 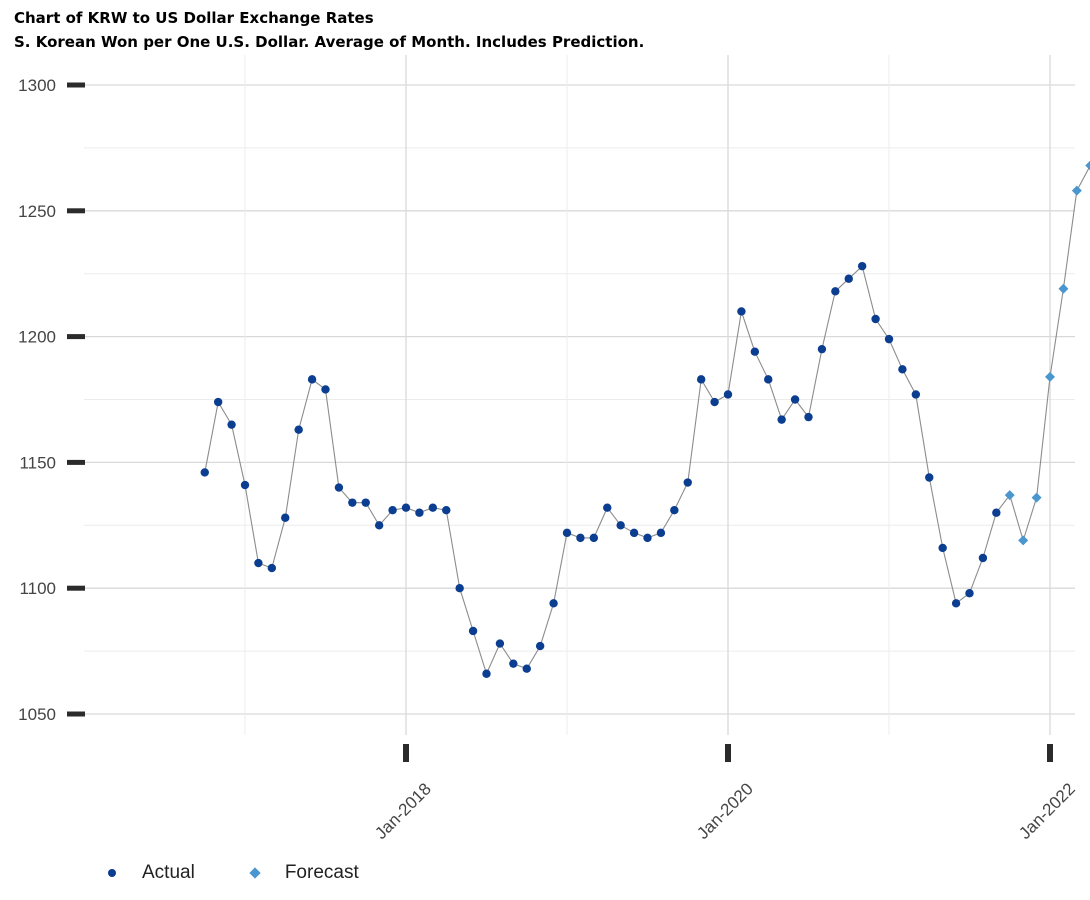 What do you see at coordinates (37, 462) in the screenshot?
I see `y-tick-label: 1150` at bounding box center [37, 462].